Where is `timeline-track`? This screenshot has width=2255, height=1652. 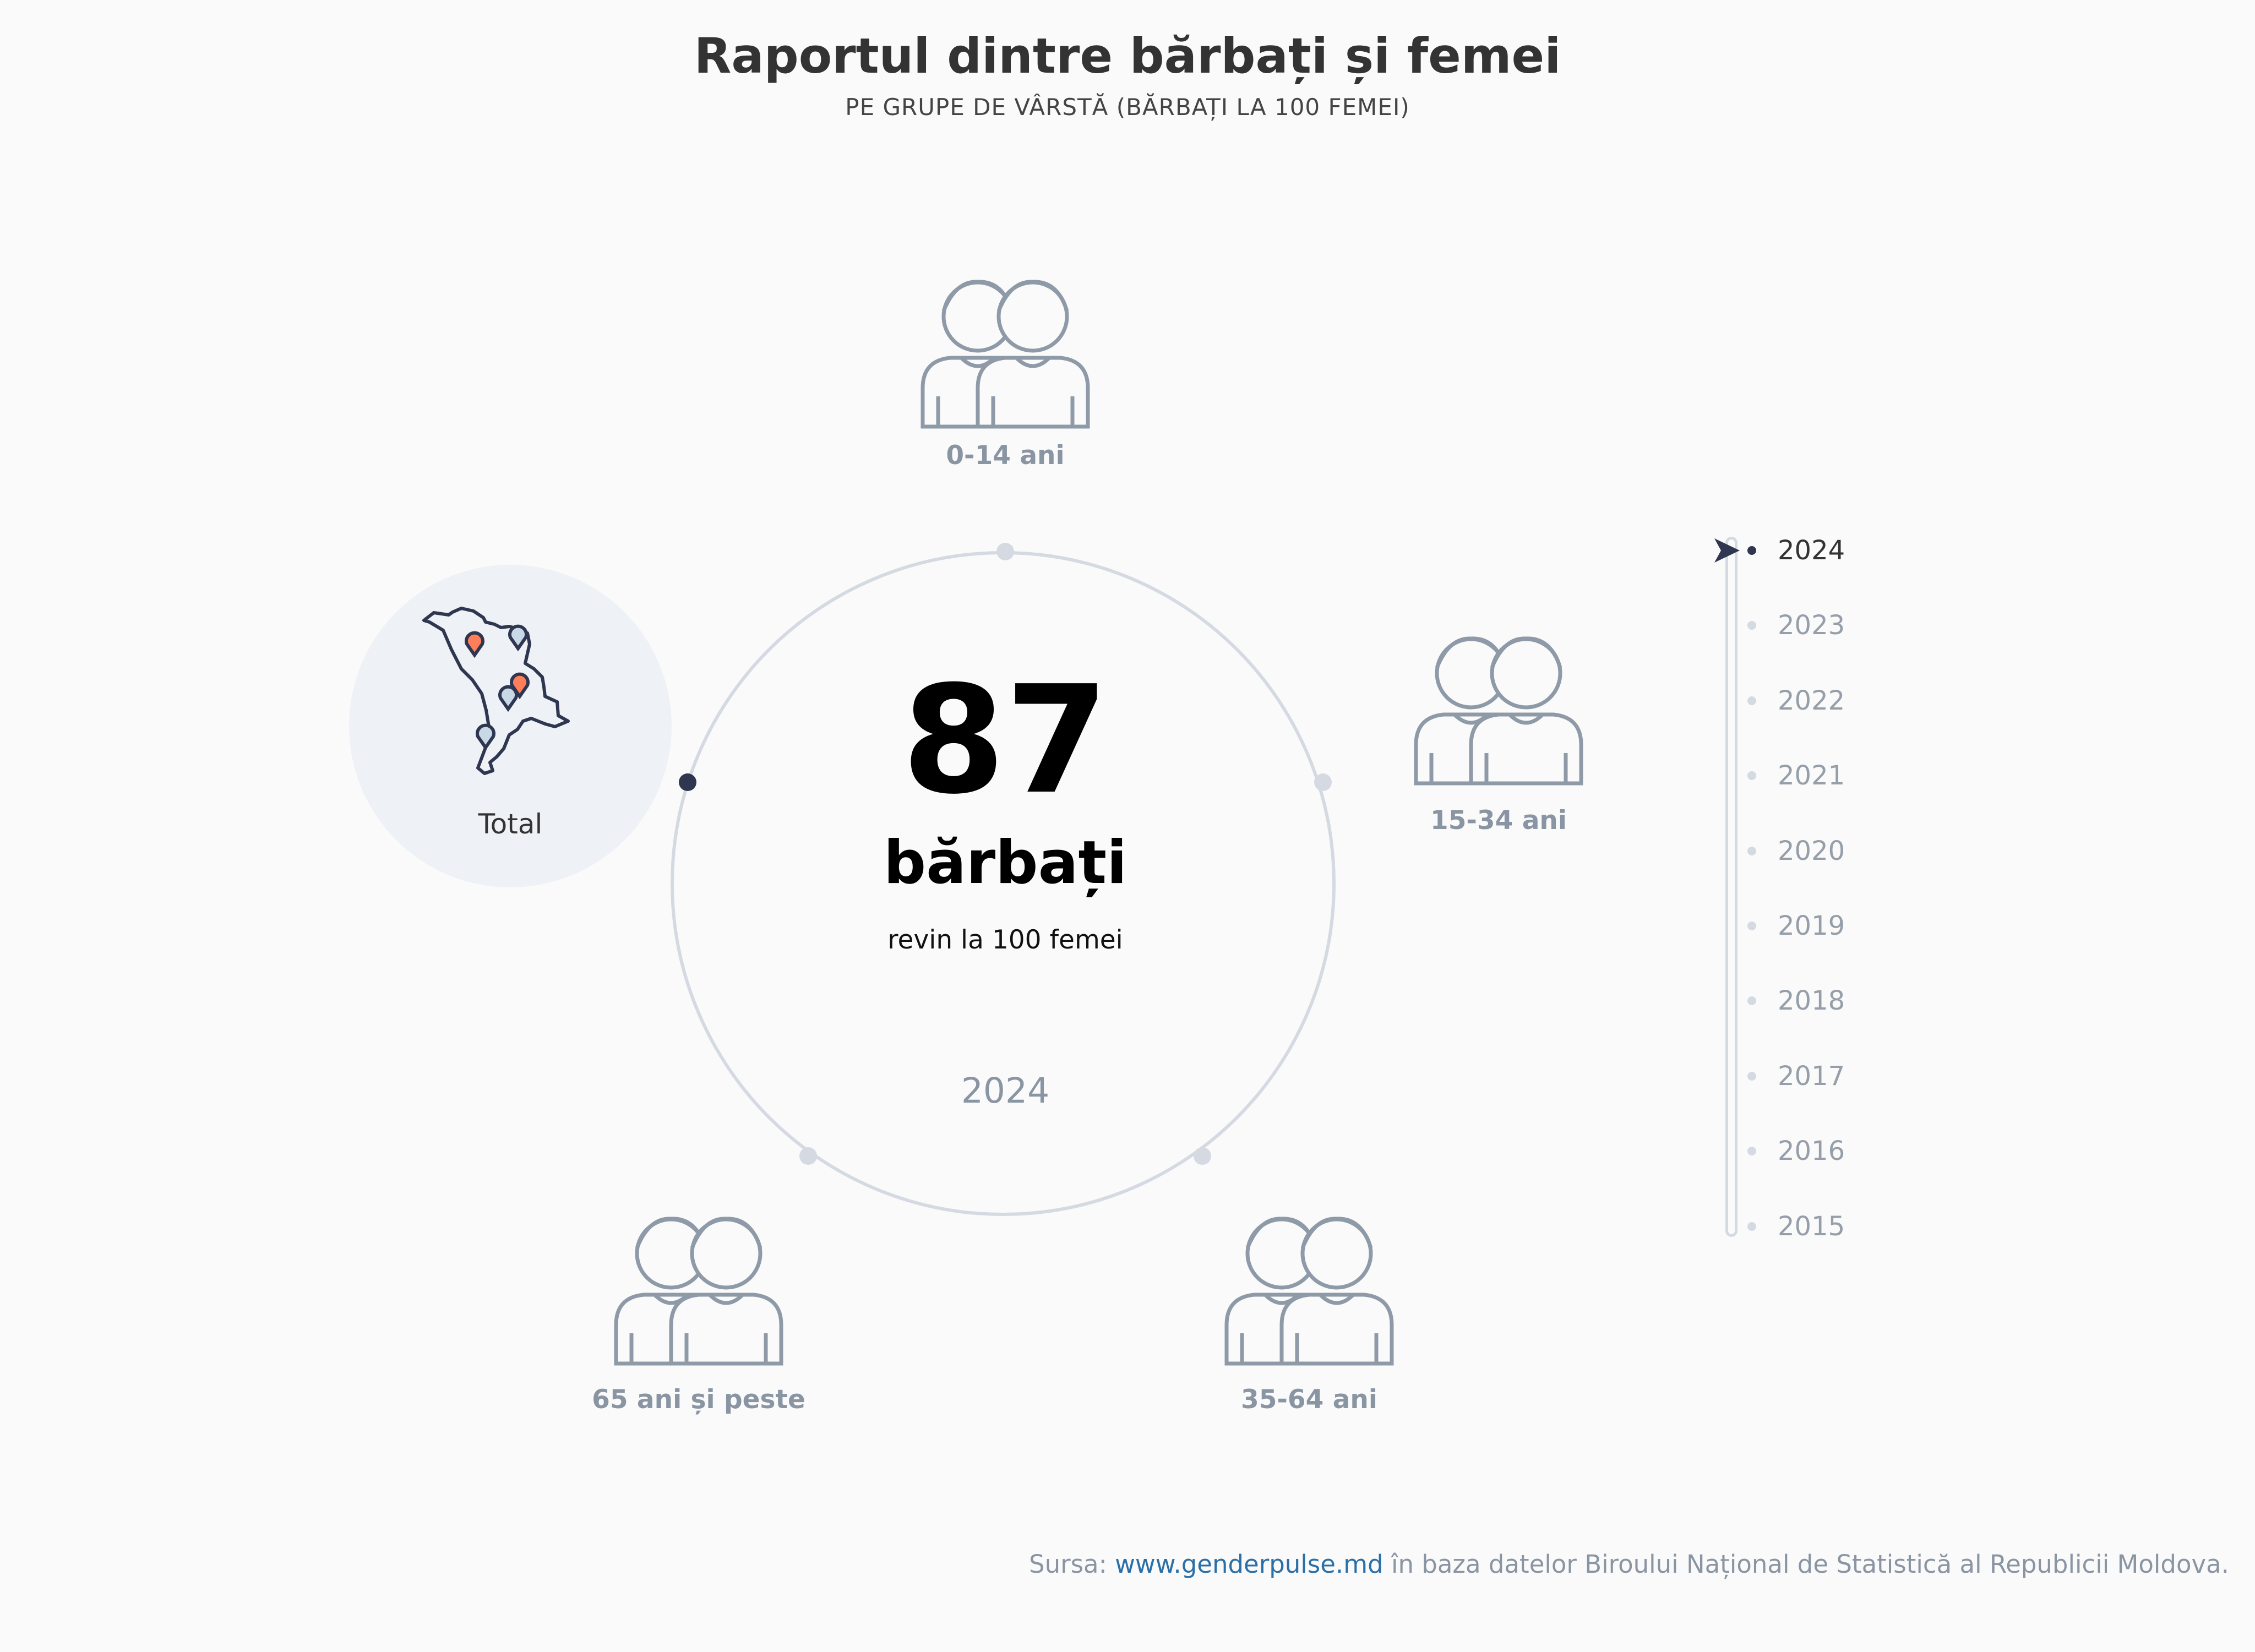
timeline-track is located at coordinates (1731, 887).